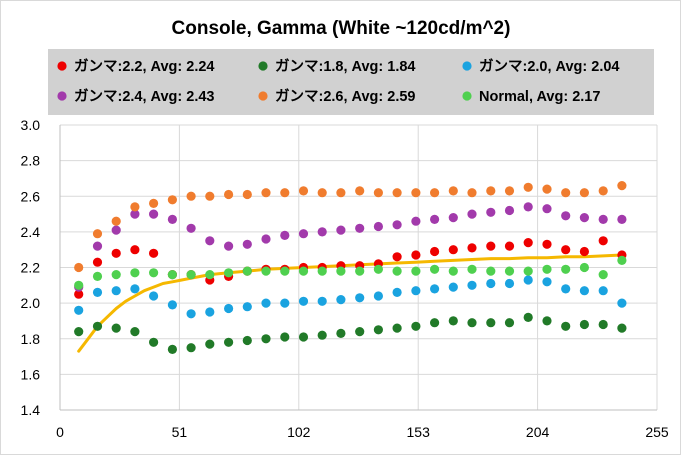 The width and height of the screenshot is (681, 455). What do you see at coordinates (31, 232) in the screenshot?
I see `y-tick-label: 2.4` at bounding box center [31, 232].